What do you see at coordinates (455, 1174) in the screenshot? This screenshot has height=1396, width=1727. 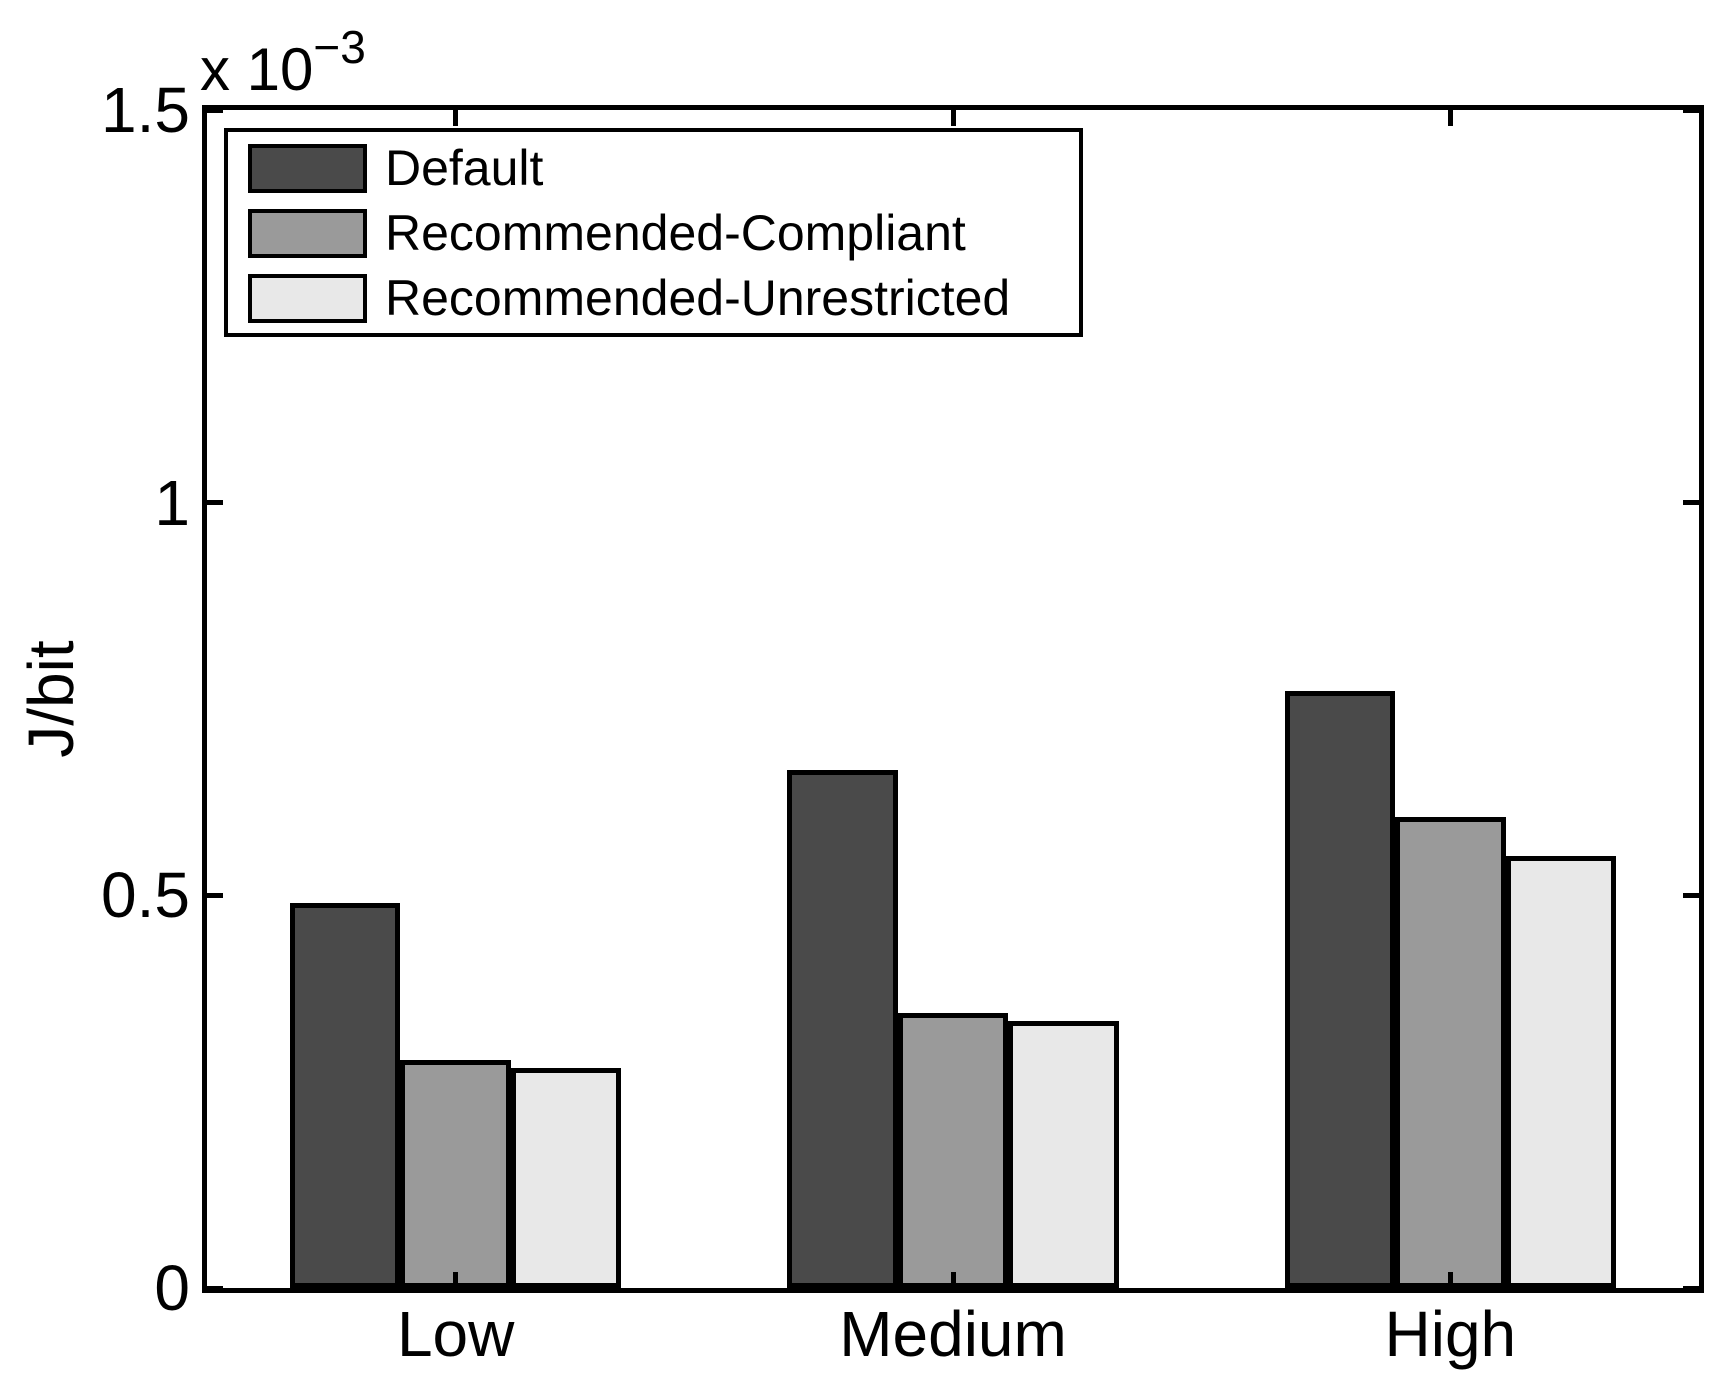 I see `bar-low-recommended-compliant` at bounding box center [455, 1174].